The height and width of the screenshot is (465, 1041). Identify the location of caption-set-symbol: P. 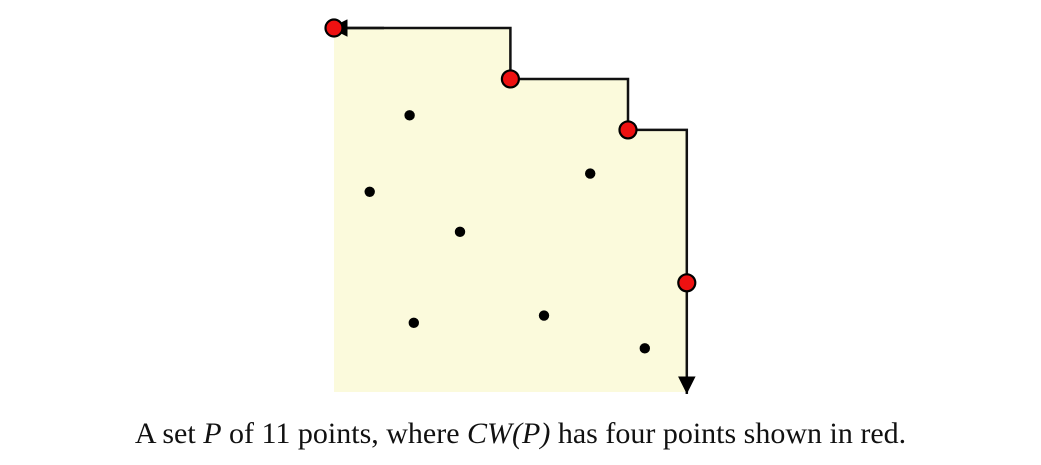
(212, 433).